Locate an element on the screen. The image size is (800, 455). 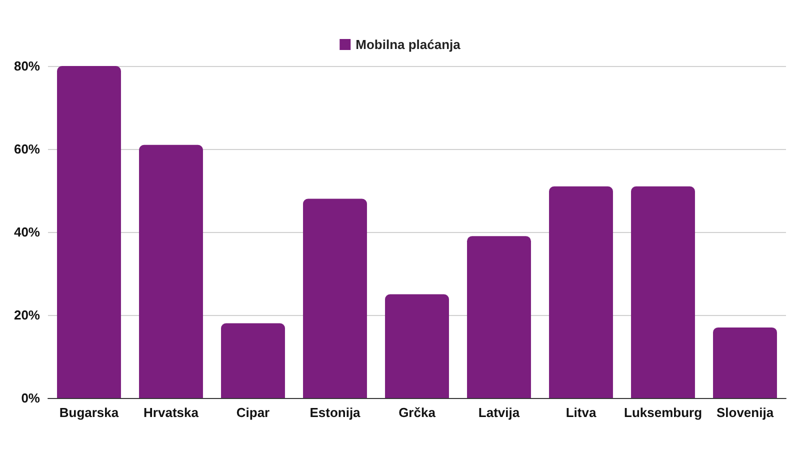
x-tick-label: Latvija is located at coordinates (499, 412).